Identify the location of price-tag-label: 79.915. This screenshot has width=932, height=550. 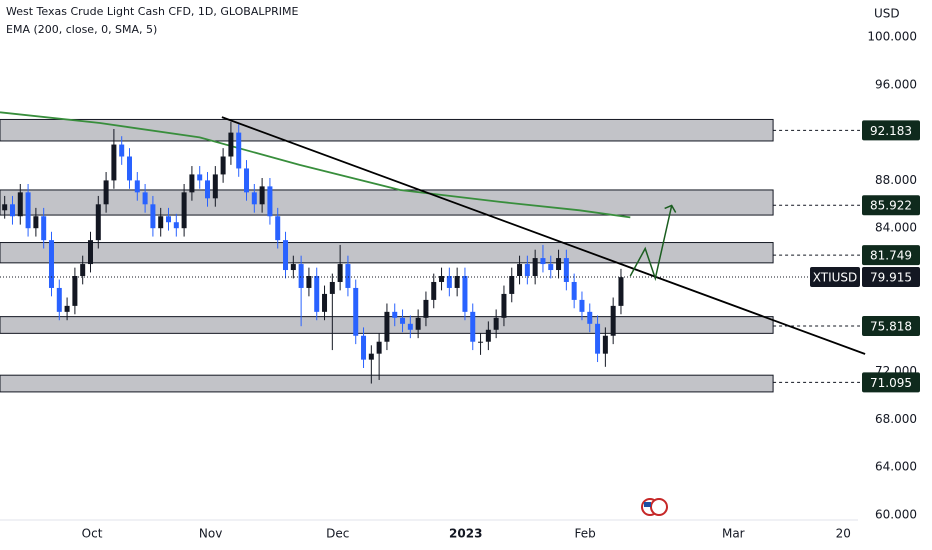
(891, 278).